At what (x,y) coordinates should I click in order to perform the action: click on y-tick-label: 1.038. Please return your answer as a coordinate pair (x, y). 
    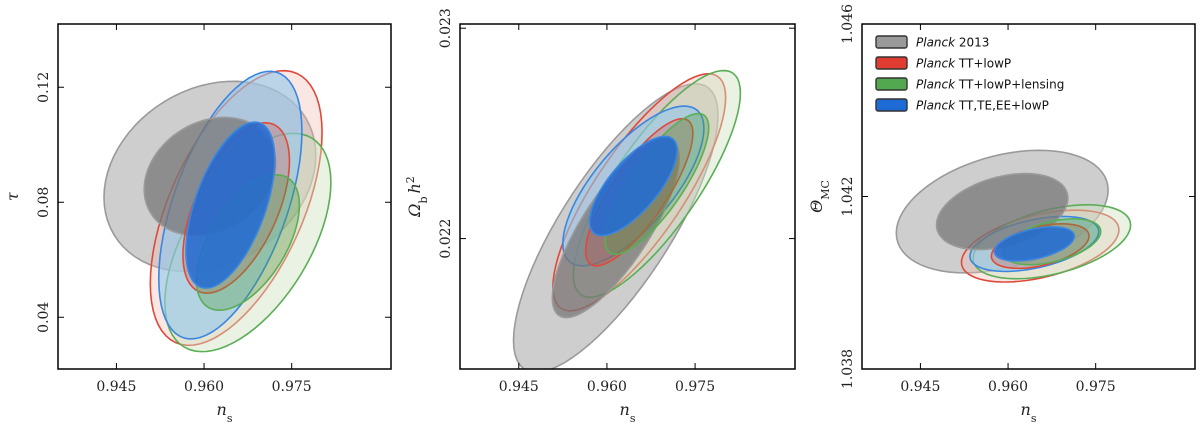
    Looking at the image, I should click on (848, 369).